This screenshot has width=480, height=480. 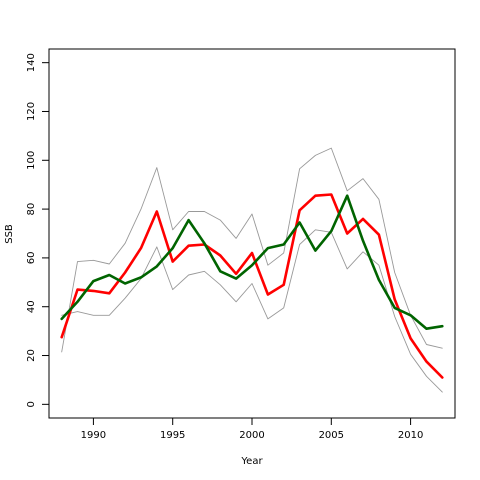 I want to click on y-tick-label: 120, so click(x=31, y=111).